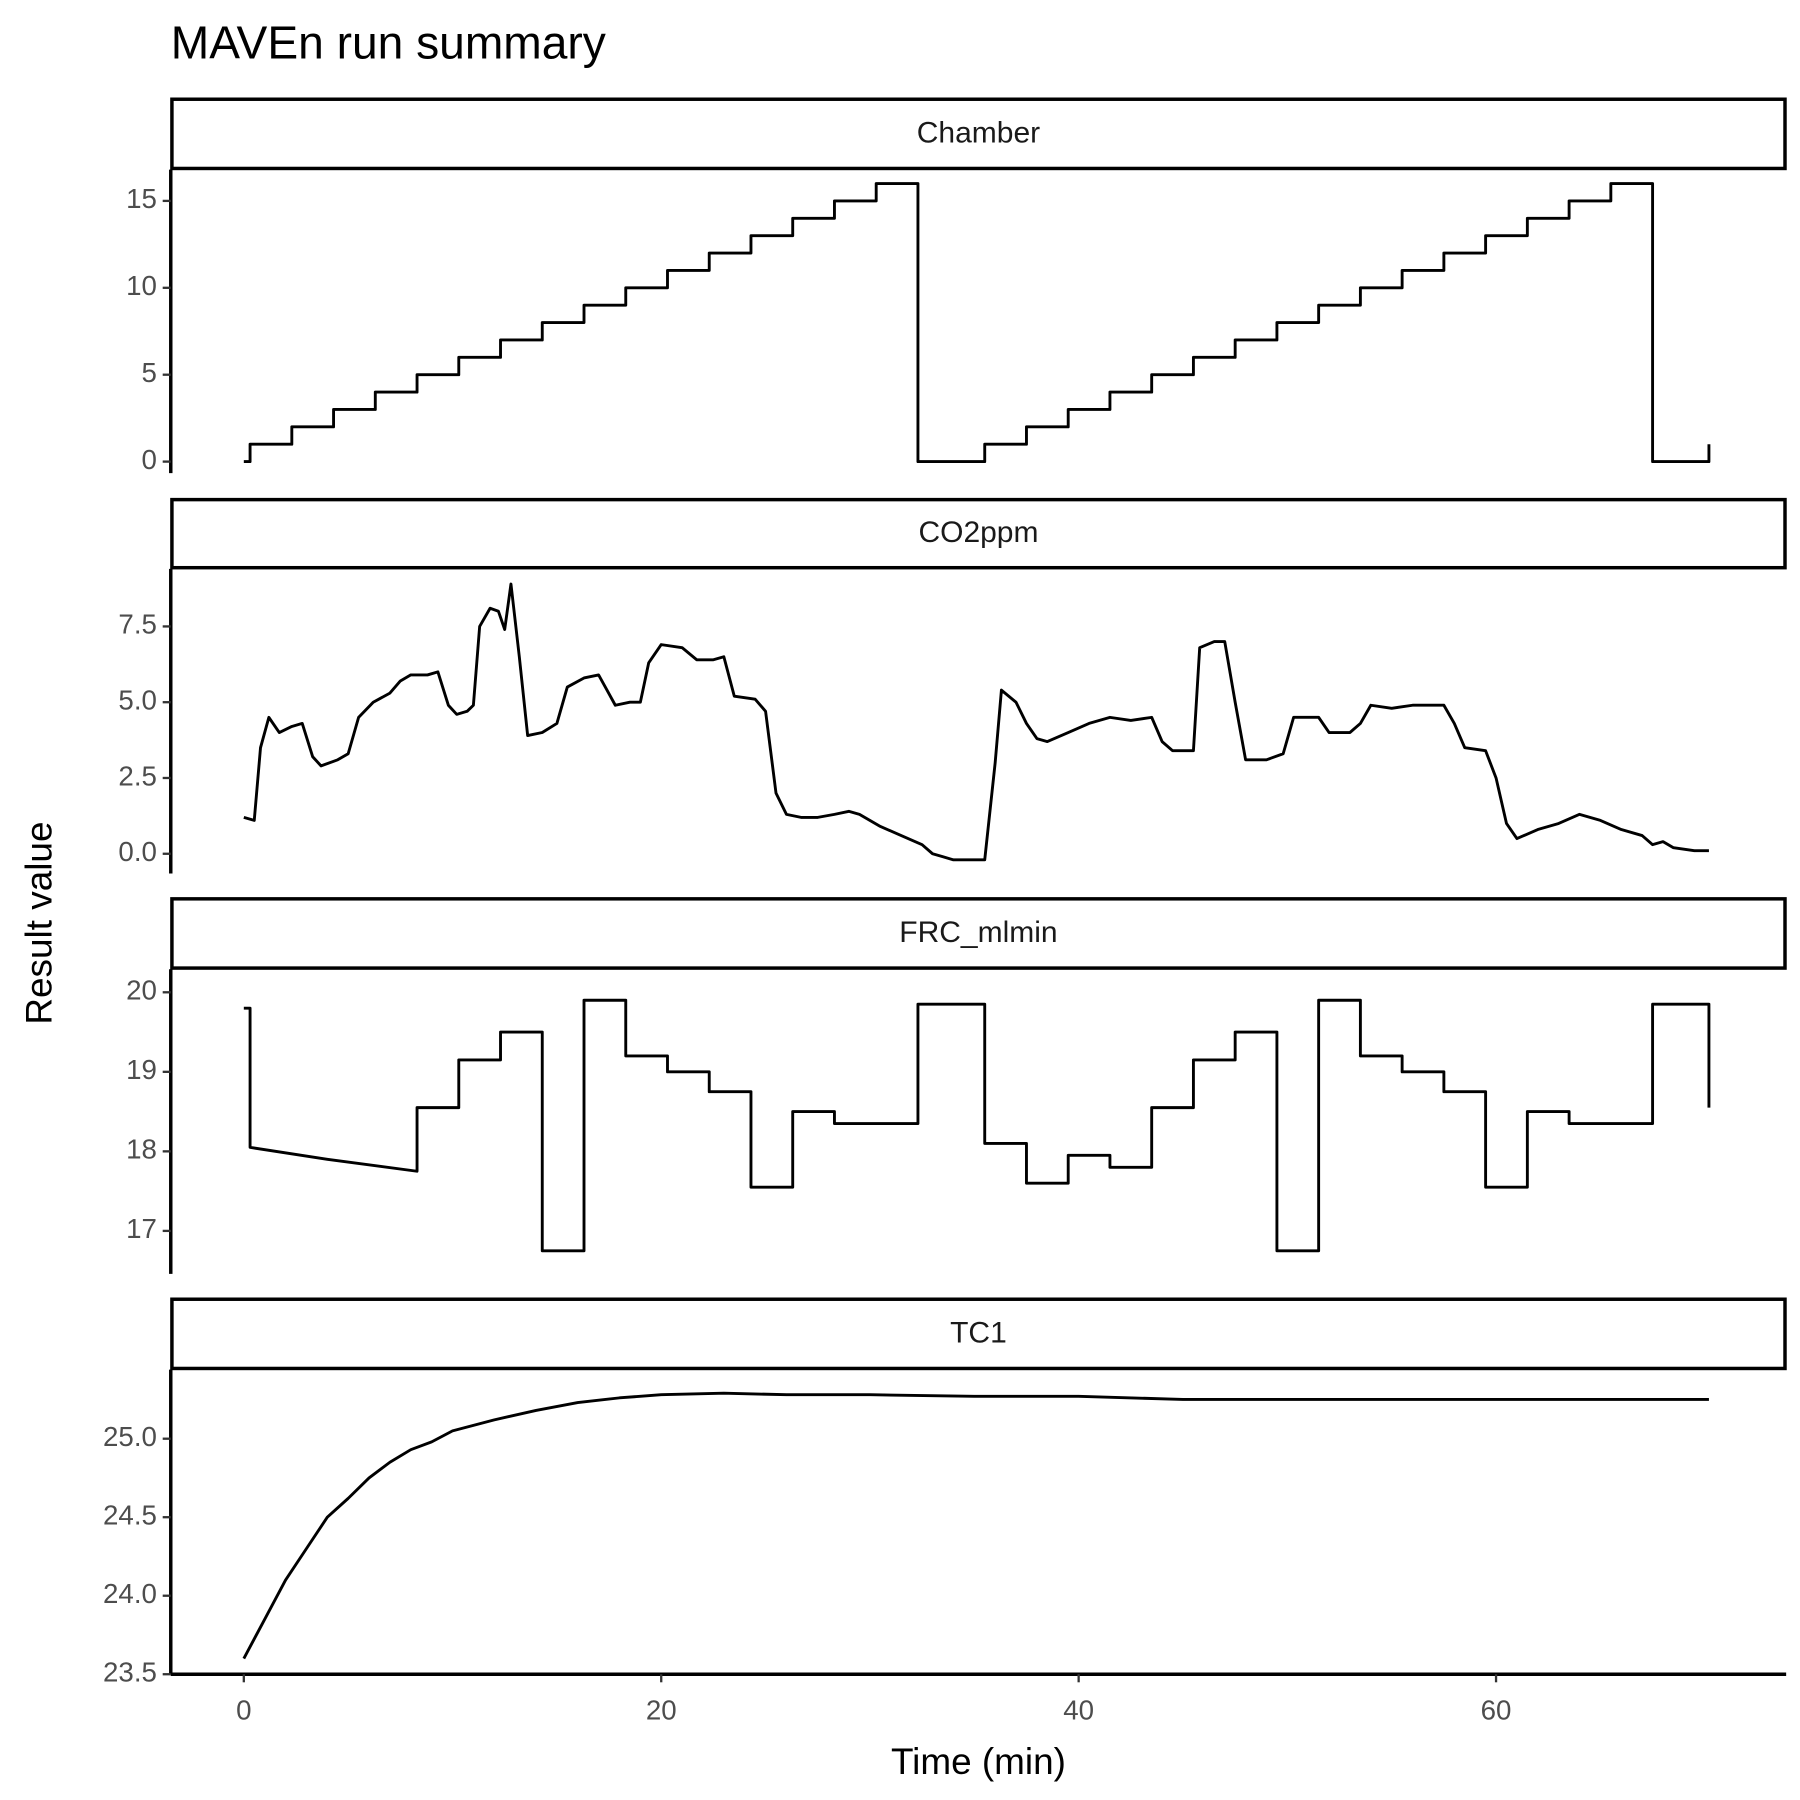 This screenshot has height=1800, width=1800. What do you see at coordinates (137, 624) in the screenshot?
I see `y-tick-label: 7.5` at bounding box center [137, 624].